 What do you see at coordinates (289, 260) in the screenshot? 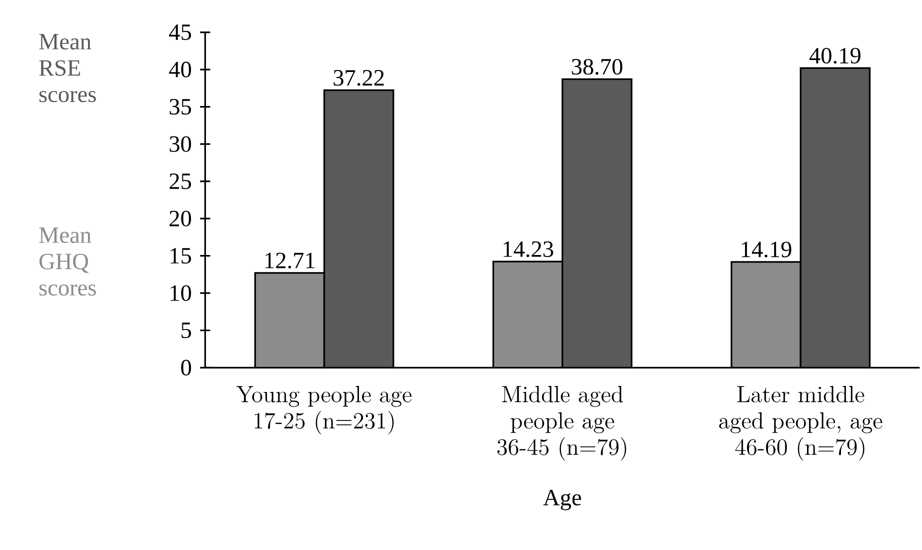
I see `data-label: 12.71` at bounding box center [289, 260].